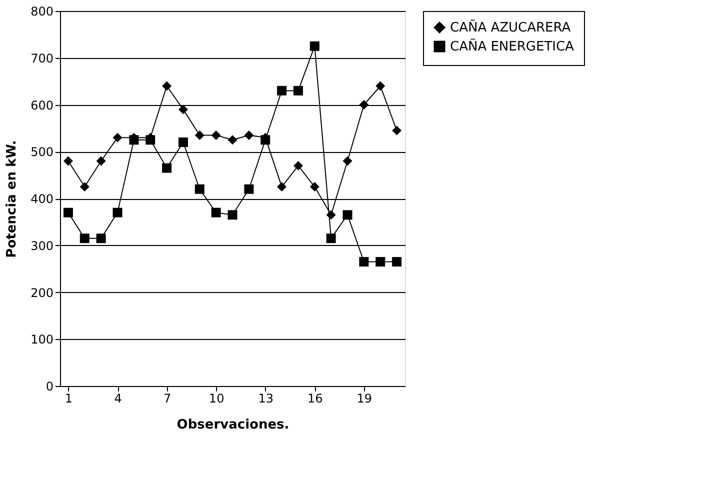  I want to click on x-axis-title: Observaciones., so click(233, 425).